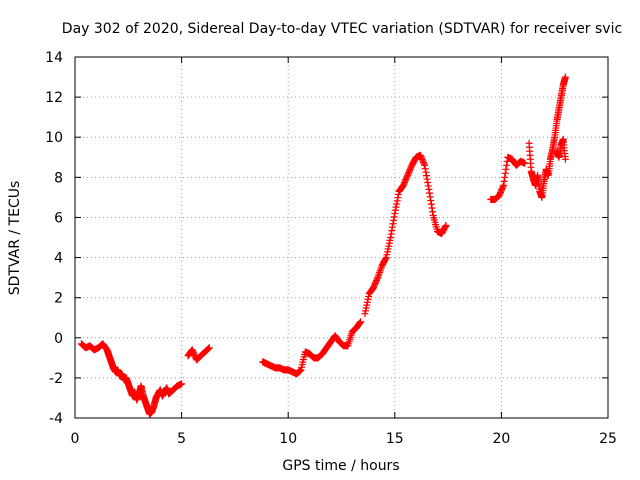 This screenshot has width=640, height=480. What do you see at coordinates (56, 379) in the screenshot?
I see `y-tick-label: -2` at bounding box center [56, 379].